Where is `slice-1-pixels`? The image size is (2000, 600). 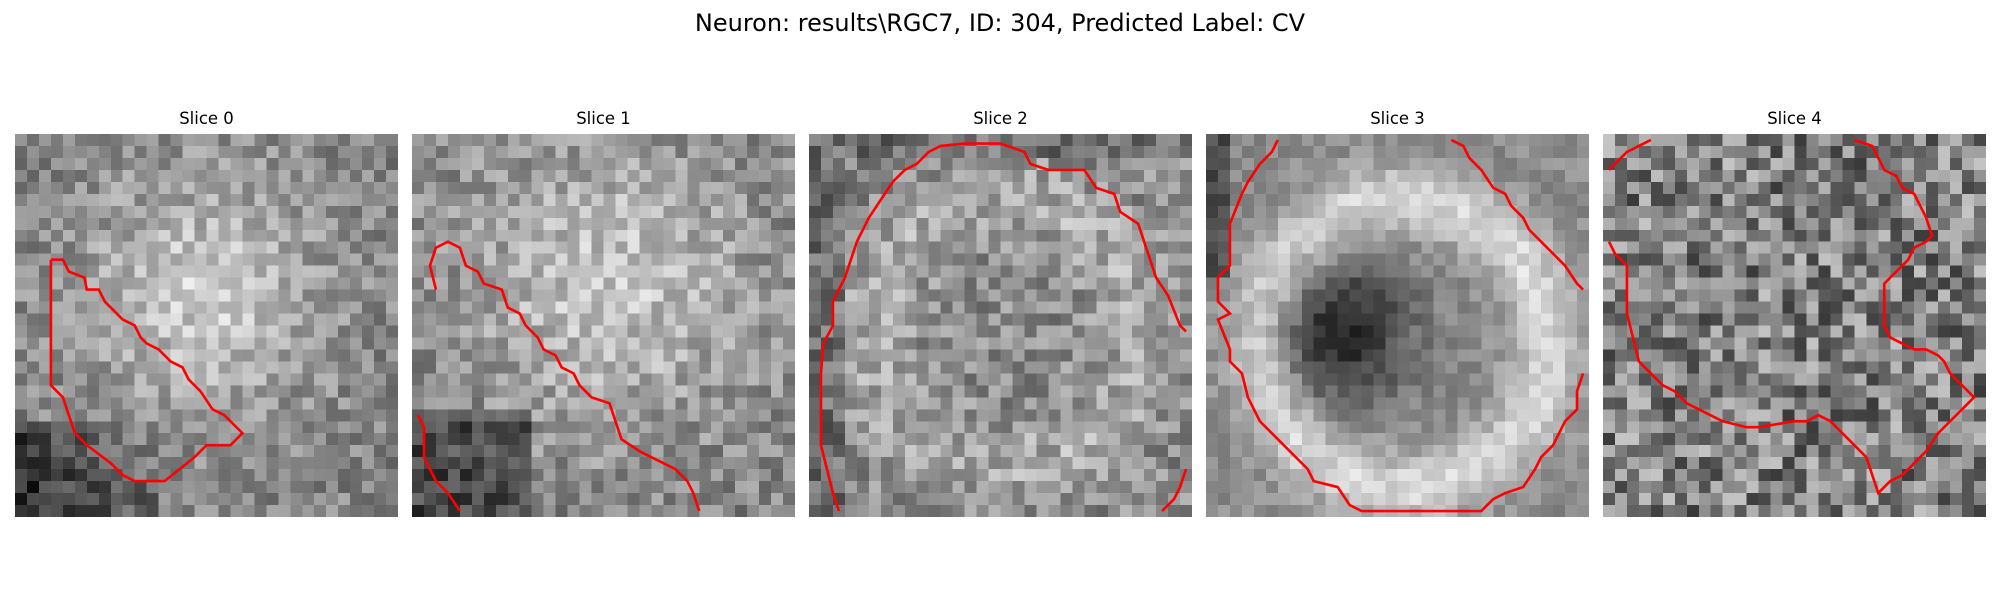
slice-1-pixels is located at coordinates (603, 325).